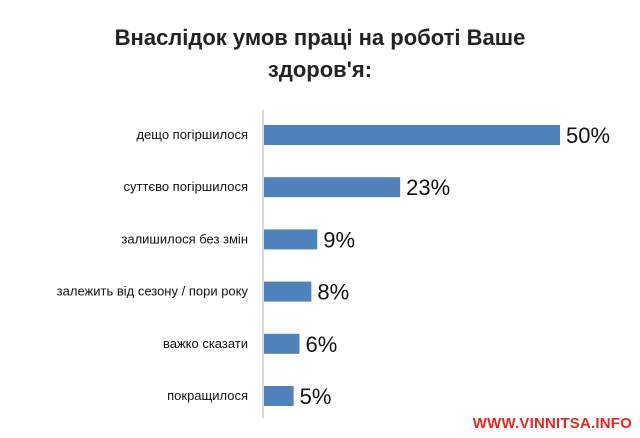 The image size is (640, 438). Describe the element at coordinates (153, 291) in the screenshot. I see `category-label-4: залежить від сезону / пори року` at that location.